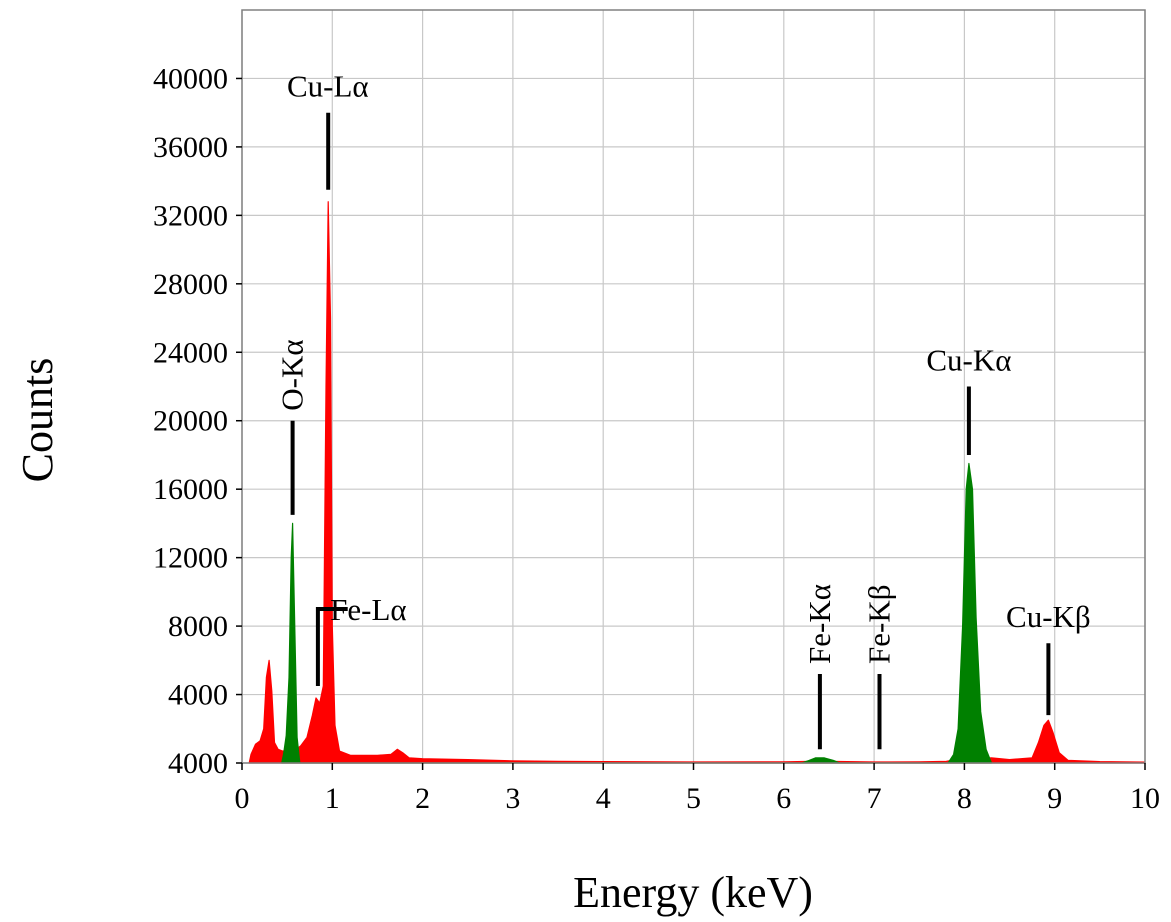  Describe the element at coordinates (190, 147) in the screenshot. I see `y-tick-label: 36000` at that location.